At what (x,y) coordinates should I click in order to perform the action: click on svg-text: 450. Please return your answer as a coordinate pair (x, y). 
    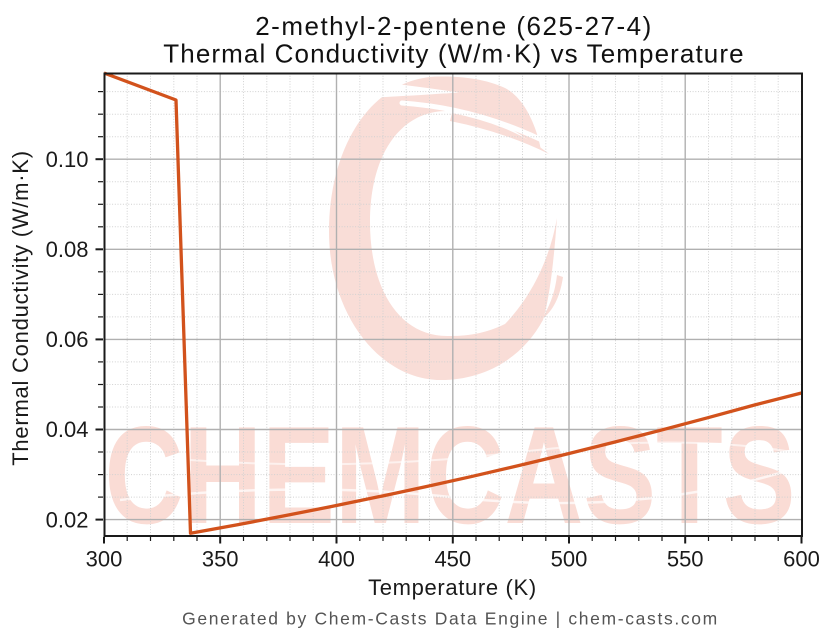
    Looking at the image, I should click on (452, 559).